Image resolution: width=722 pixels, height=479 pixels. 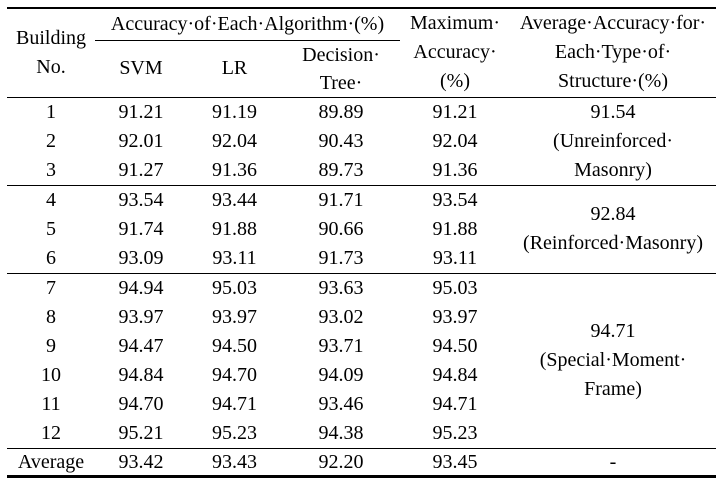 What do you see at coordinates (341, 228) in the screenshot?
I see `cell-decision-tree: 90.66` at bounding box center [341, 228].